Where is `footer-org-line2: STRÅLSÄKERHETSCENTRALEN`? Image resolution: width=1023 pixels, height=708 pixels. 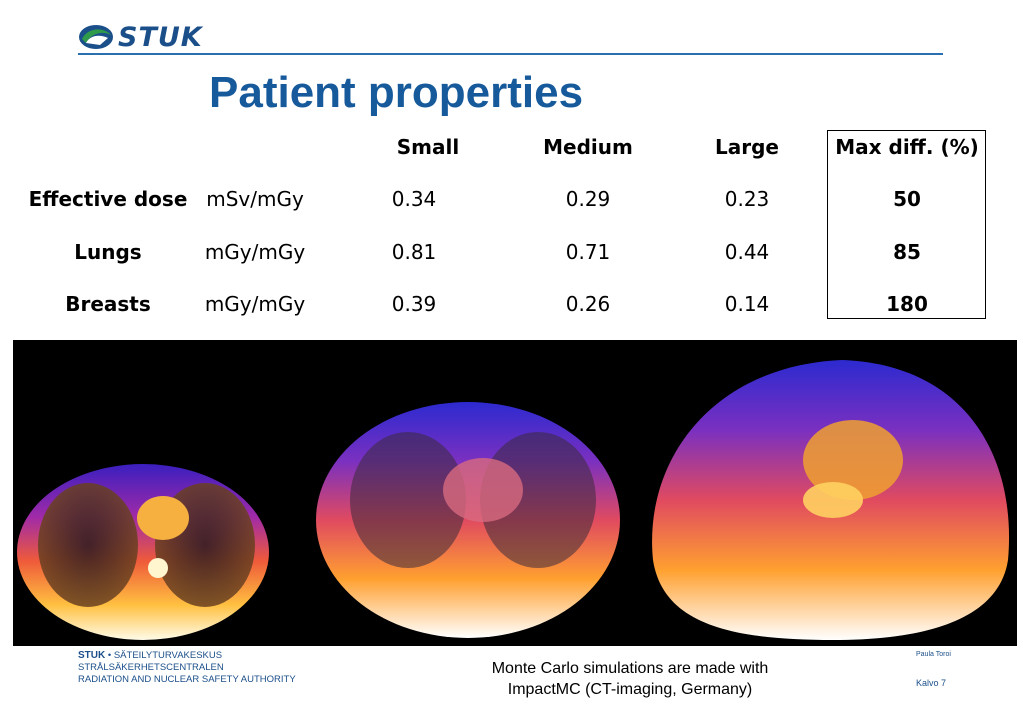 footer-org-line2: STRÅLSÄKERHETSCENTRALEN is located at coordinates (151, 667).